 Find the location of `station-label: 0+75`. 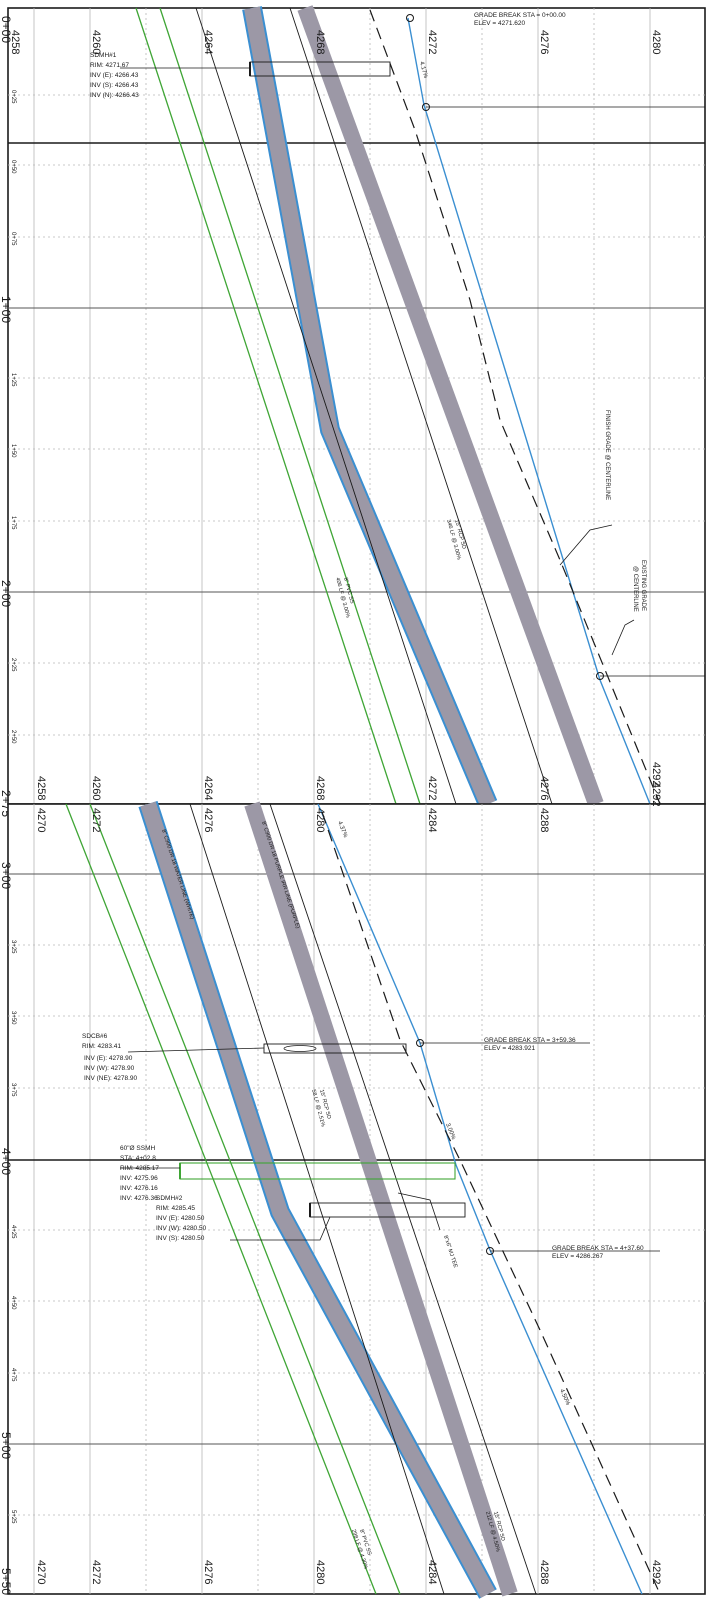

station-label: 0+75 is located at coordinates (13, 239).